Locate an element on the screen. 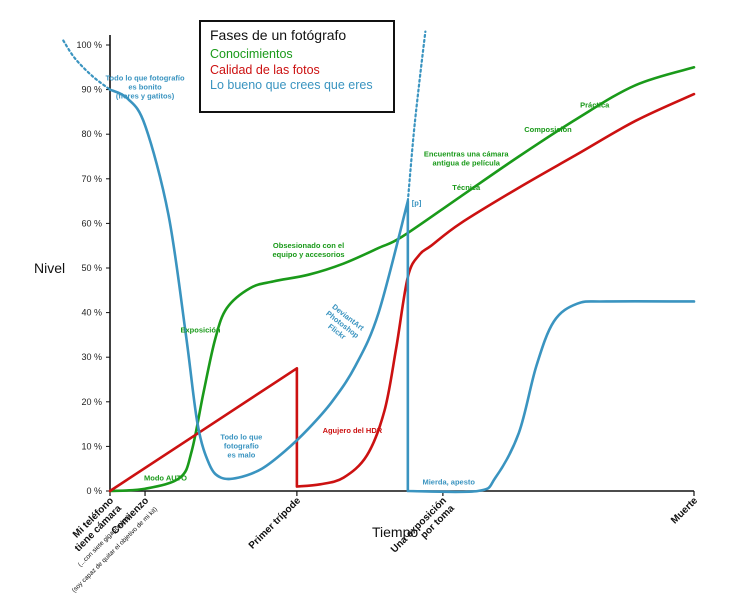 This screenshot has height=598, width=734. annotation-line: Práctica is located at coordinates (595, 104).